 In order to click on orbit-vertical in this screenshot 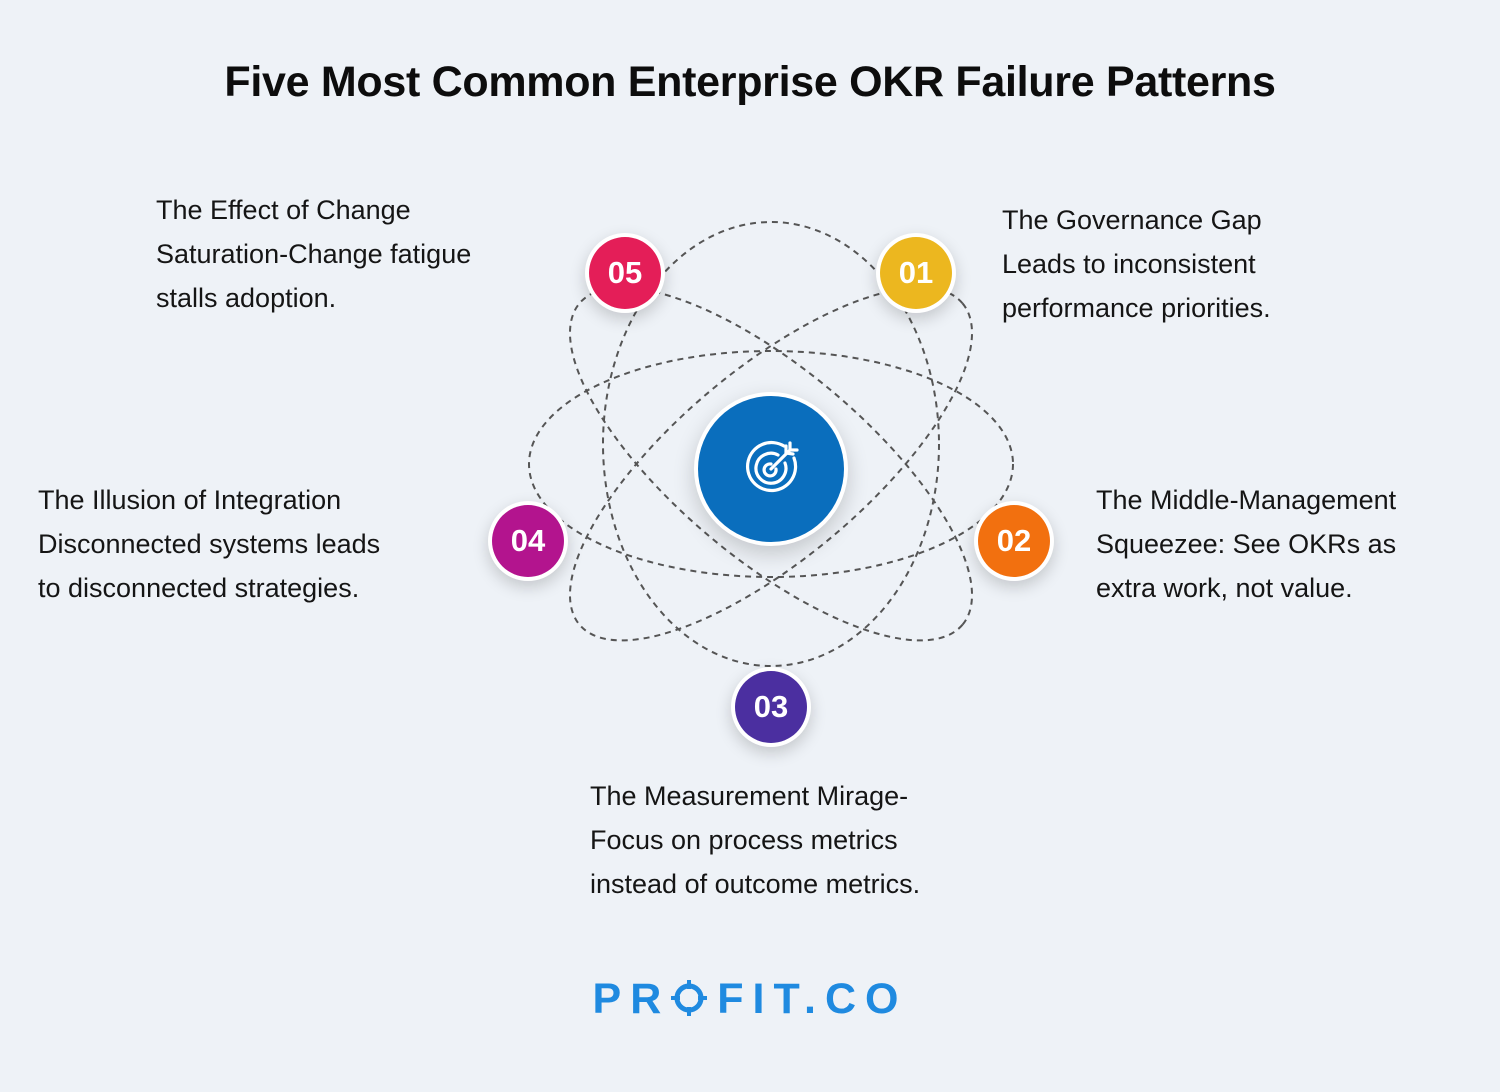, I will do `click(771, 444)`.